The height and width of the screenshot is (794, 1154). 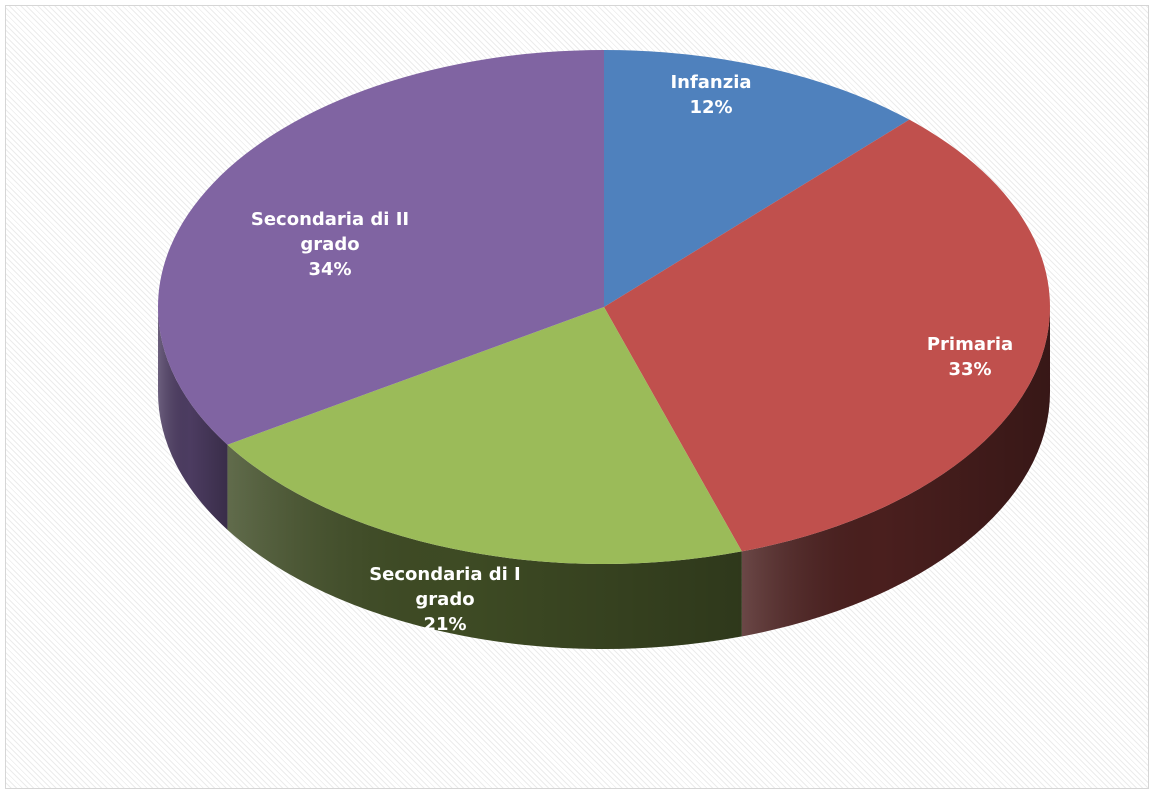 I want to click on data-label-value: 34%, so click(x=329, y=269).